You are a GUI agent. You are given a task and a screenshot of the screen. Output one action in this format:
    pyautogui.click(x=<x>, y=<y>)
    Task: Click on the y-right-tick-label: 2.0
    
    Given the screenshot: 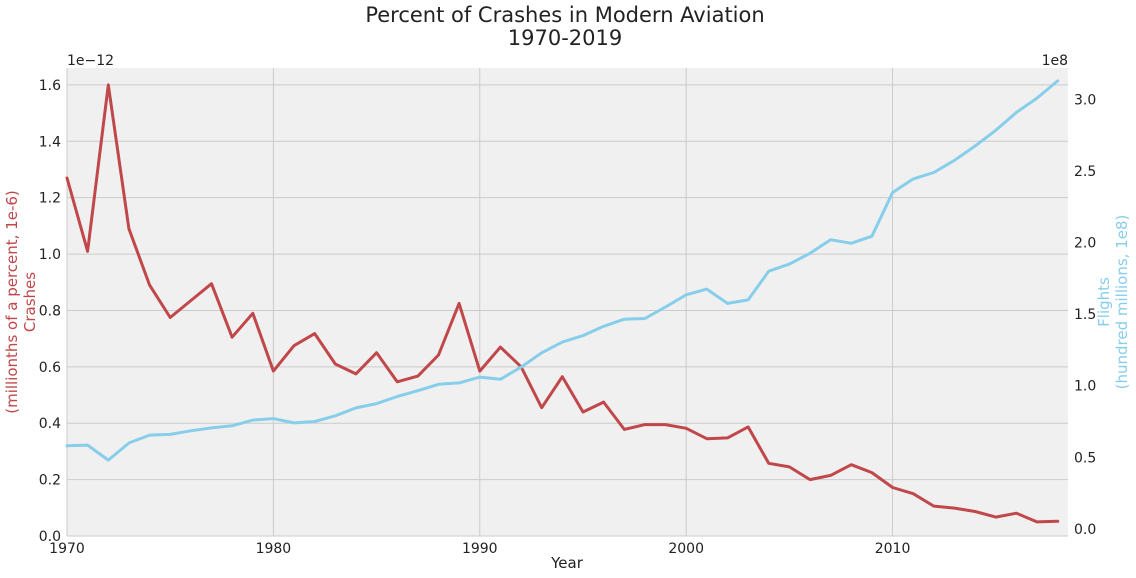 What is the action you would take?
    pyautogui.click(x=1085, y=244)
    